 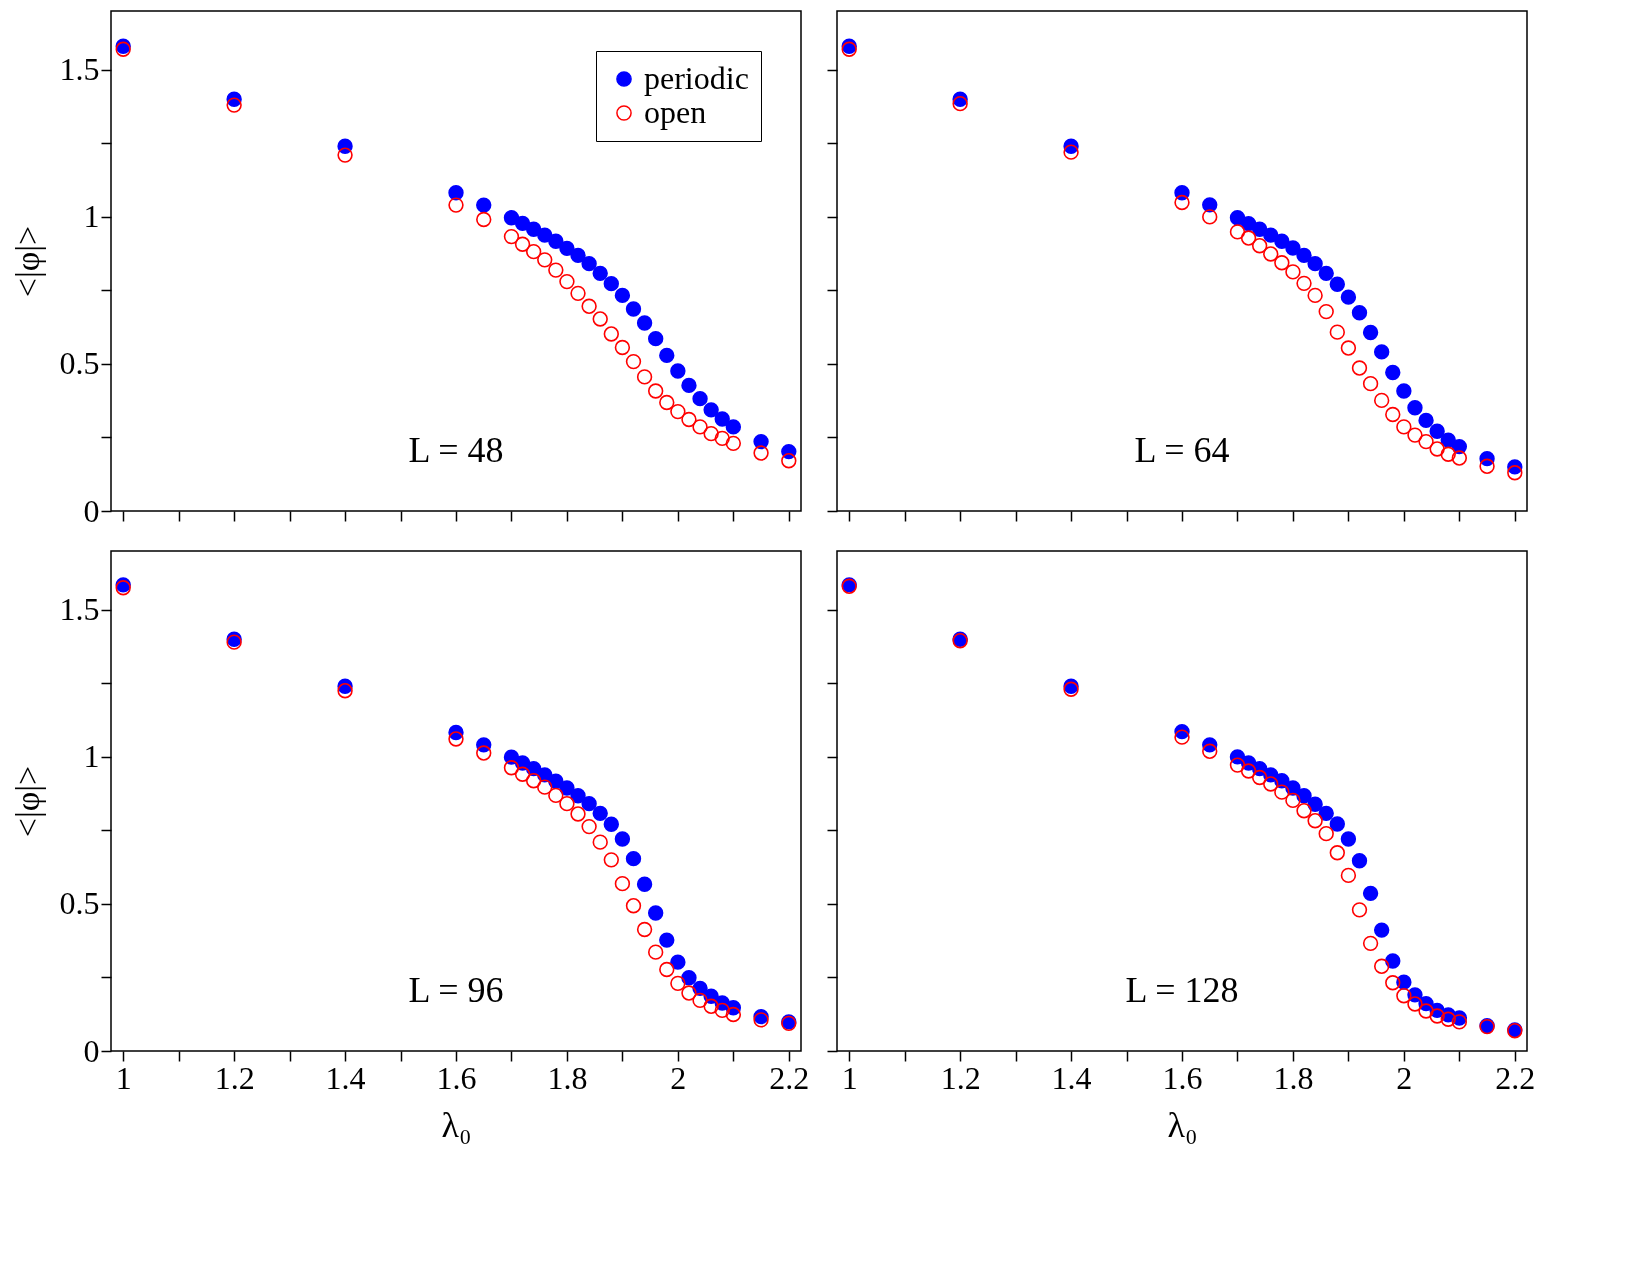 I want to click on x-axis-title: λ₀, so click(x=456, y=1124).